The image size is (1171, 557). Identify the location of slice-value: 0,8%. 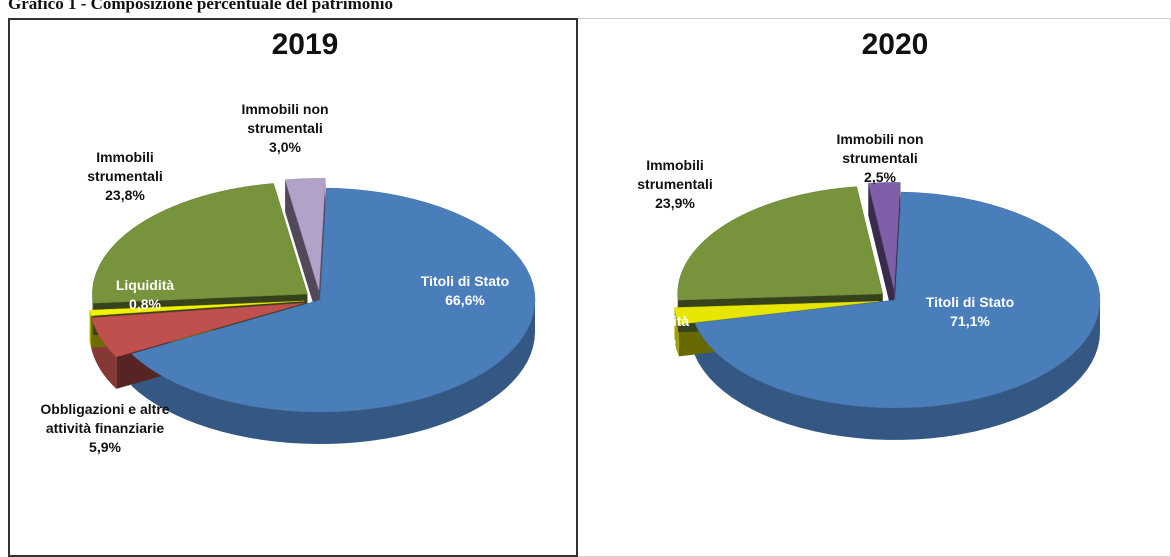
(145, 304).